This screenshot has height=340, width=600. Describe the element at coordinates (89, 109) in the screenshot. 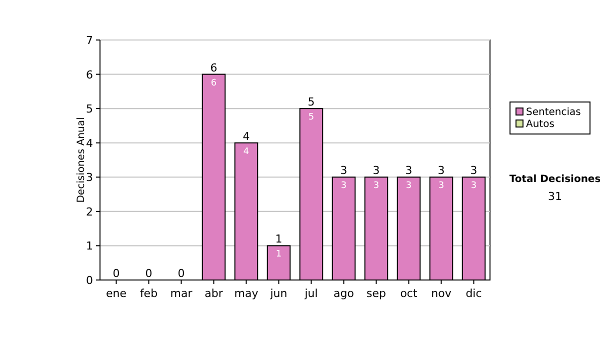

I see `y-tick-label: 5` at that location.